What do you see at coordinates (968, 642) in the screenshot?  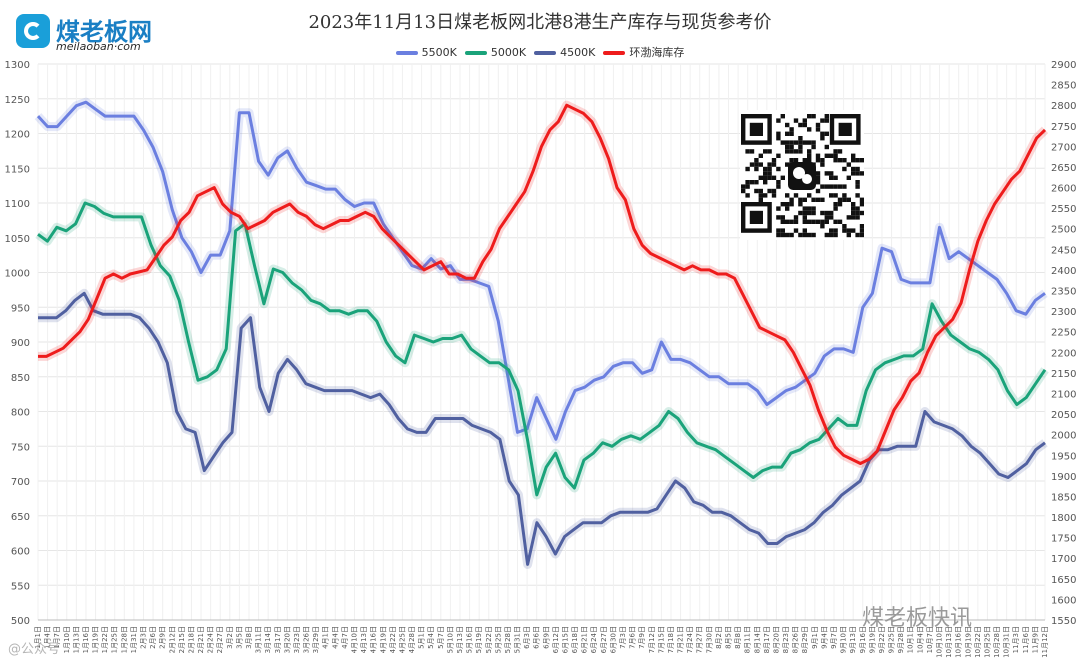 I see `x-tick-label: 10月19日` at bounding box center [968, 642].